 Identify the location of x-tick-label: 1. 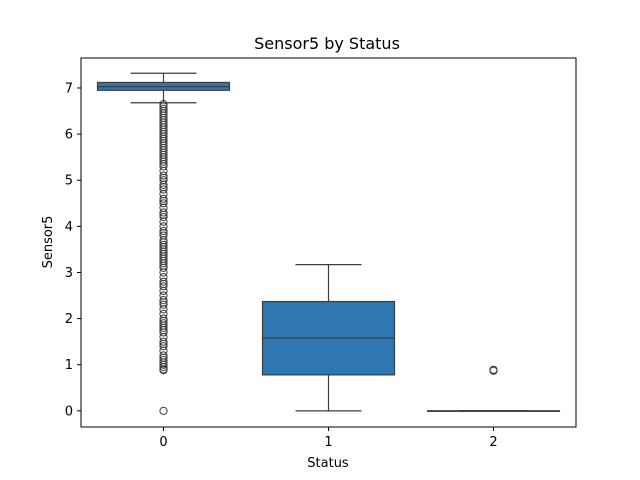
(328, 442).